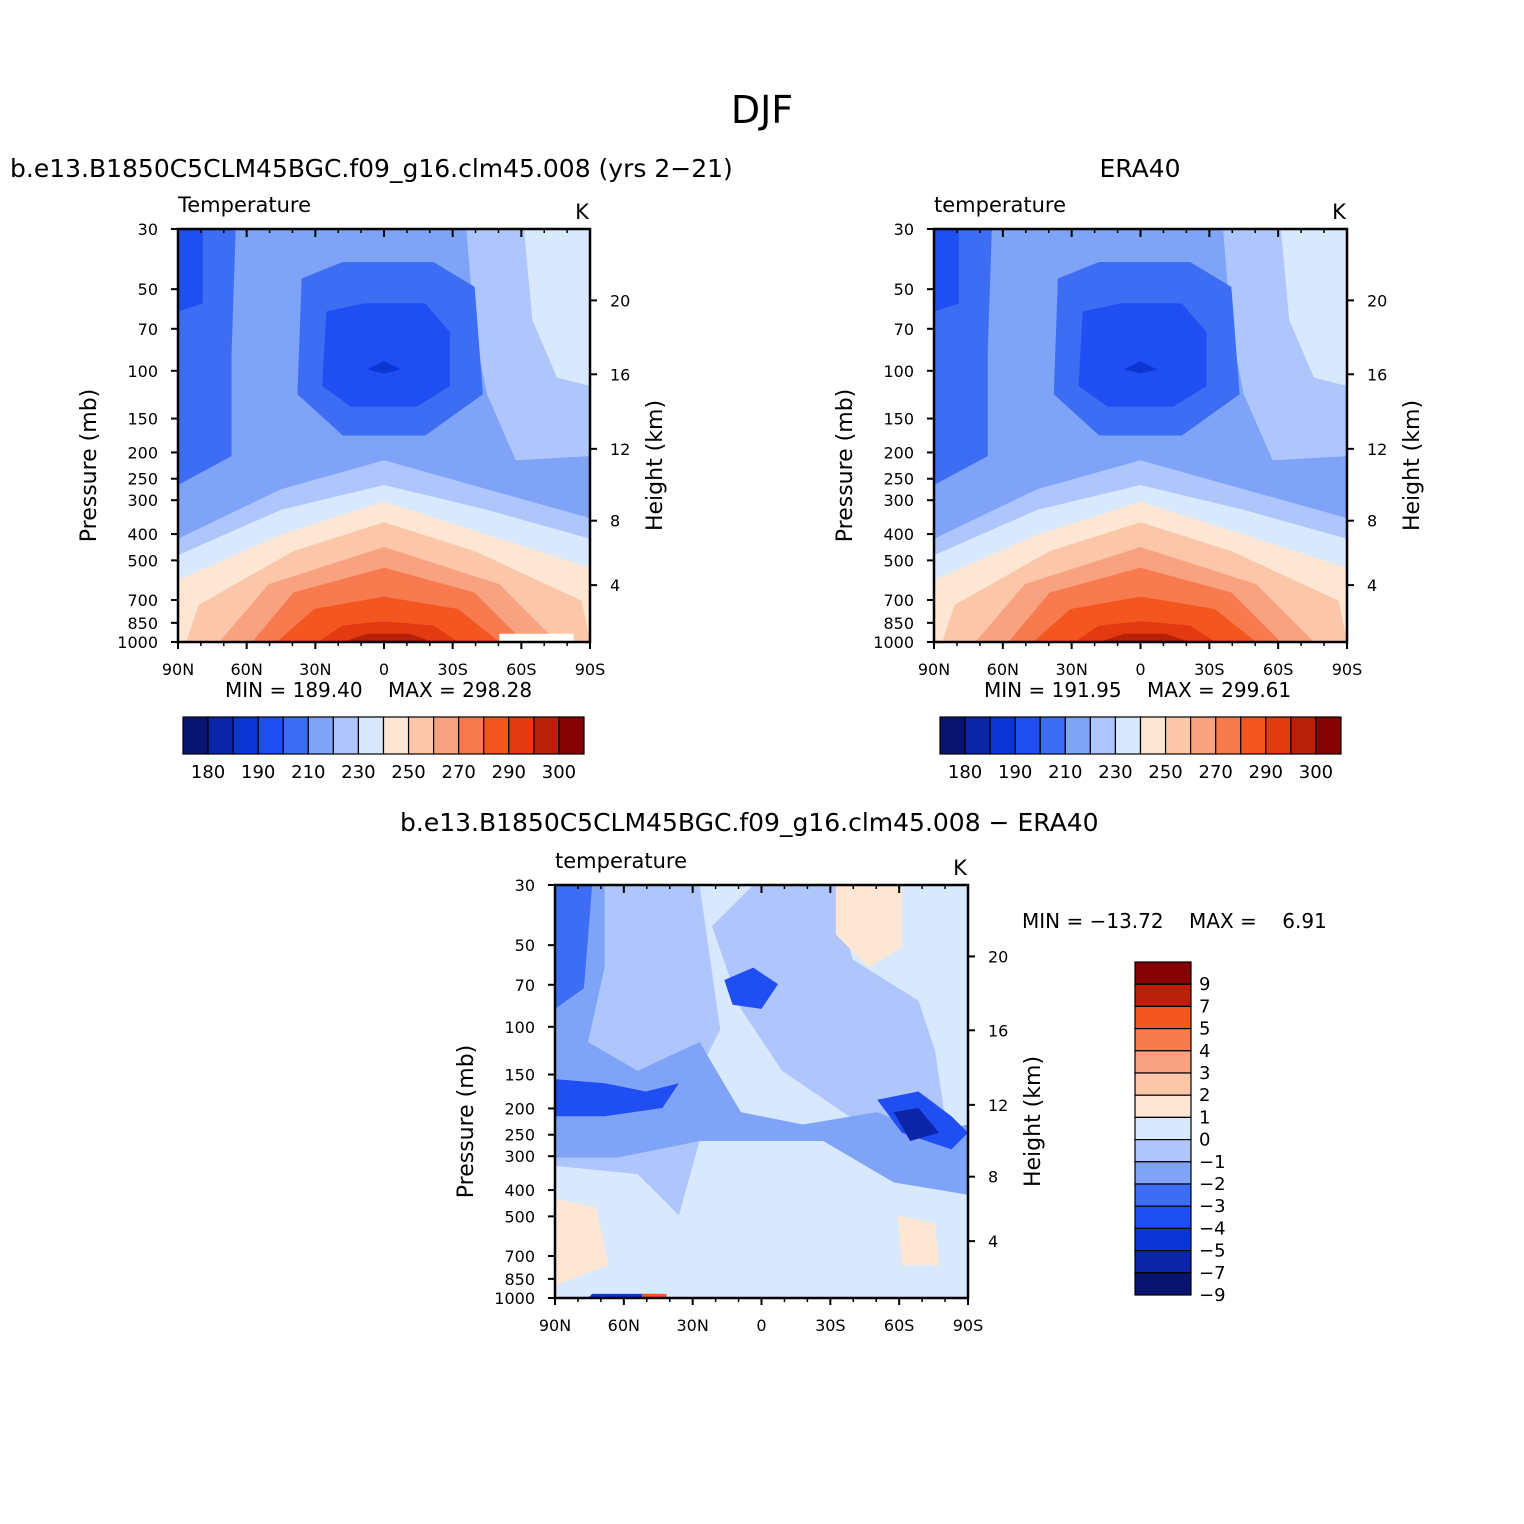  What do you see at coordinates (1212, 1184) in the screenshot?
I see `colorbar-label: −2` at bounding box center [1212, 1184].